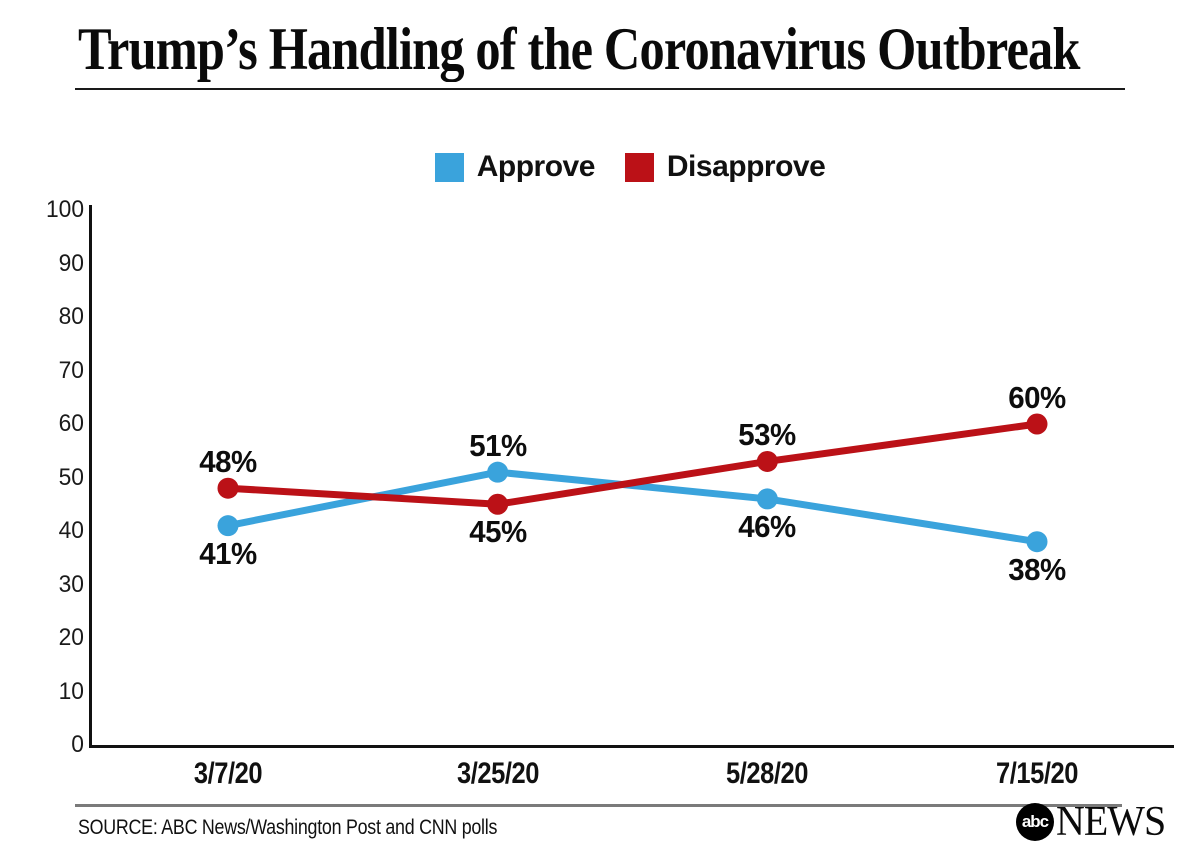  Describe the element at coordinates (632, 464) in the screenshot. I see `series-line-disapprove` at that location.